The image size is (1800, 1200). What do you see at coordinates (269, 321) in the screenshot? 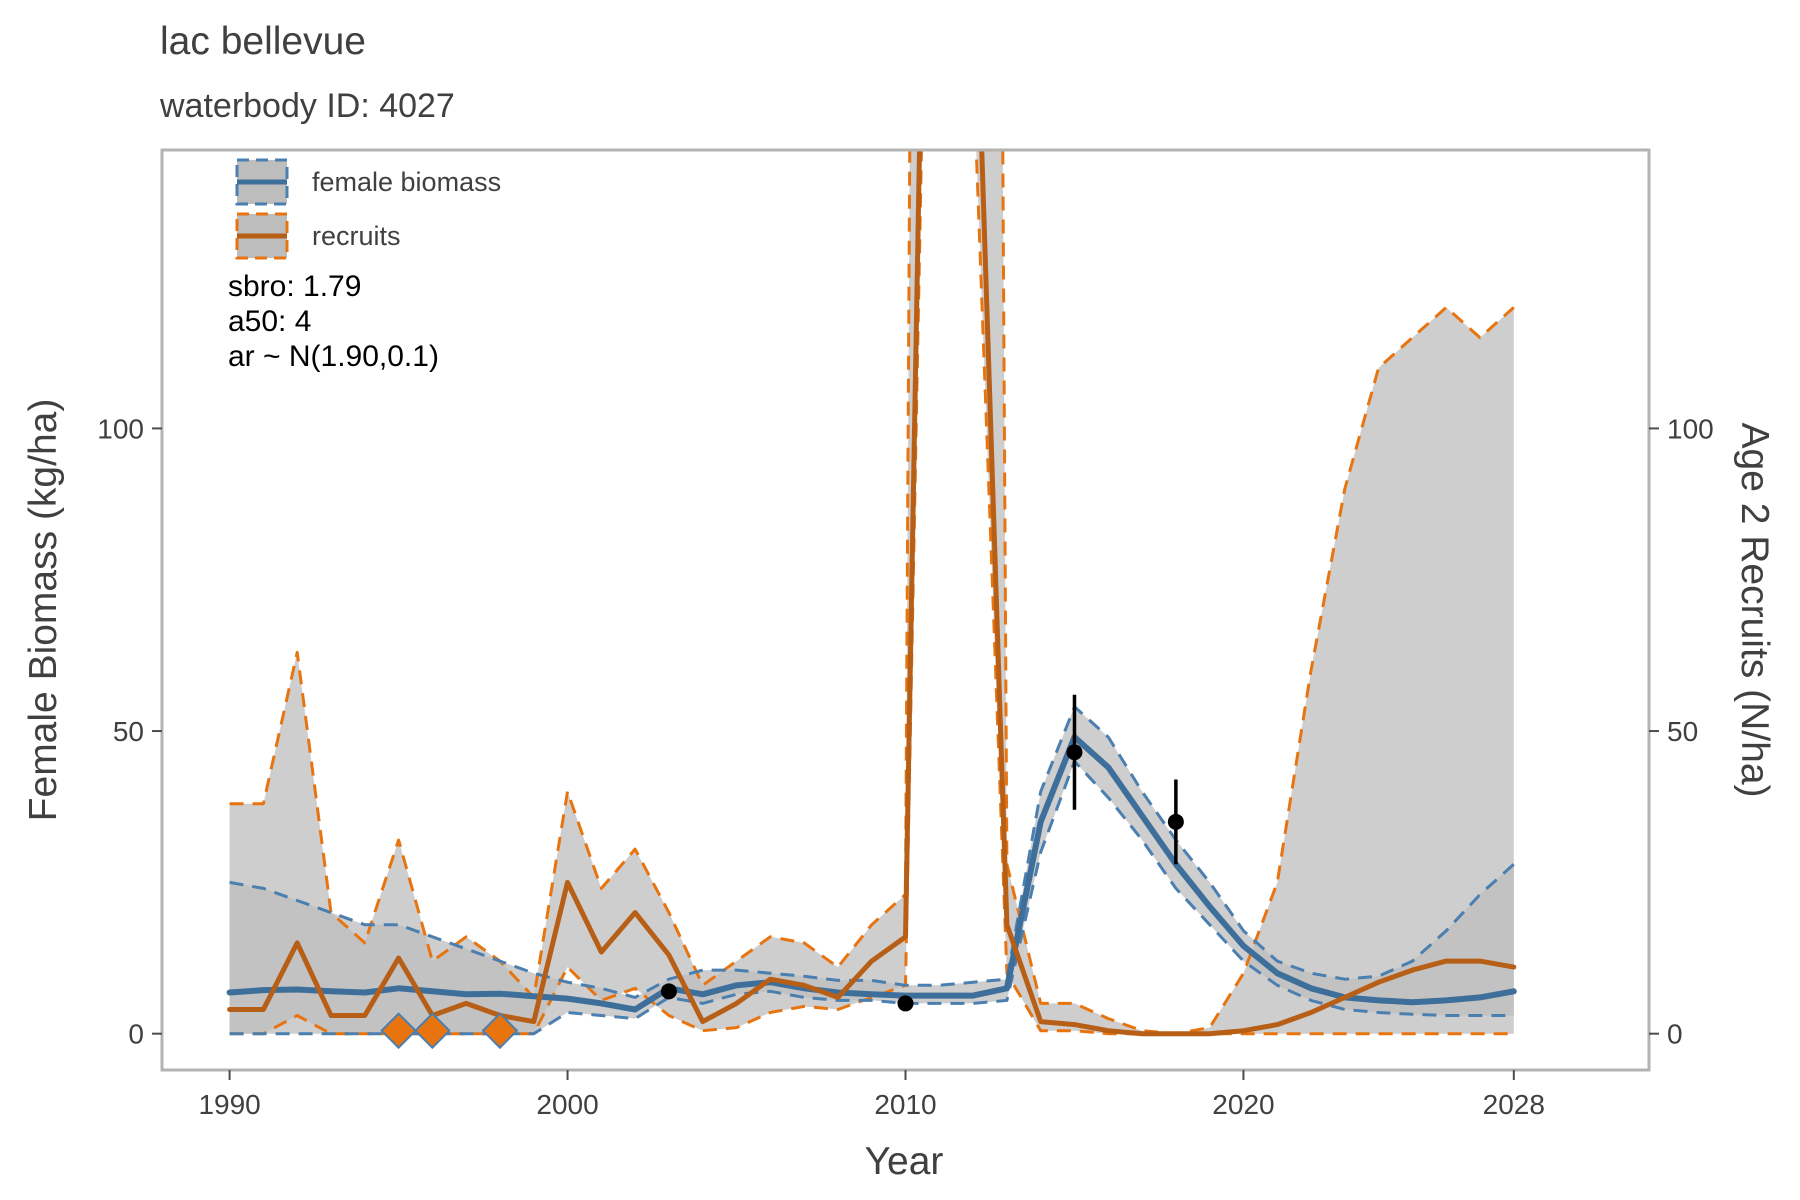
I see `annotation-a50: a50: 4` at bounding box center [269, 321].